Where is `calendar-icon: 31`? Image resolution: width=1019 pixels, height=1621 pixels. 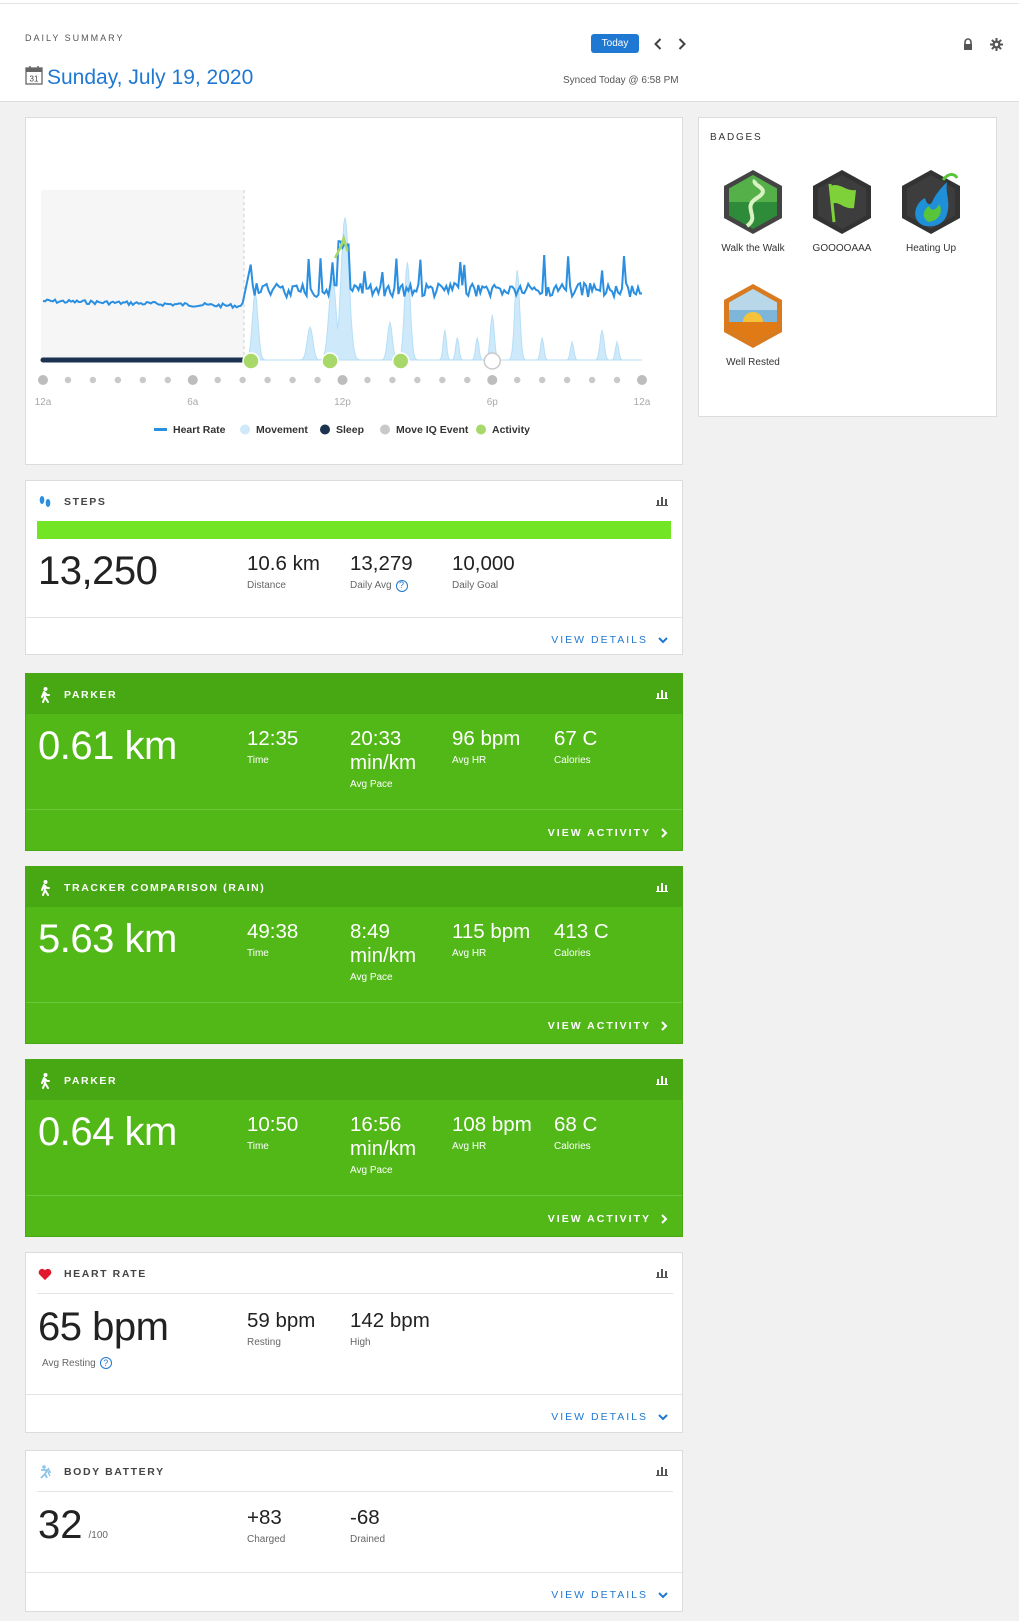
calendar-icon: 31 is located at coordinates (34, 77).